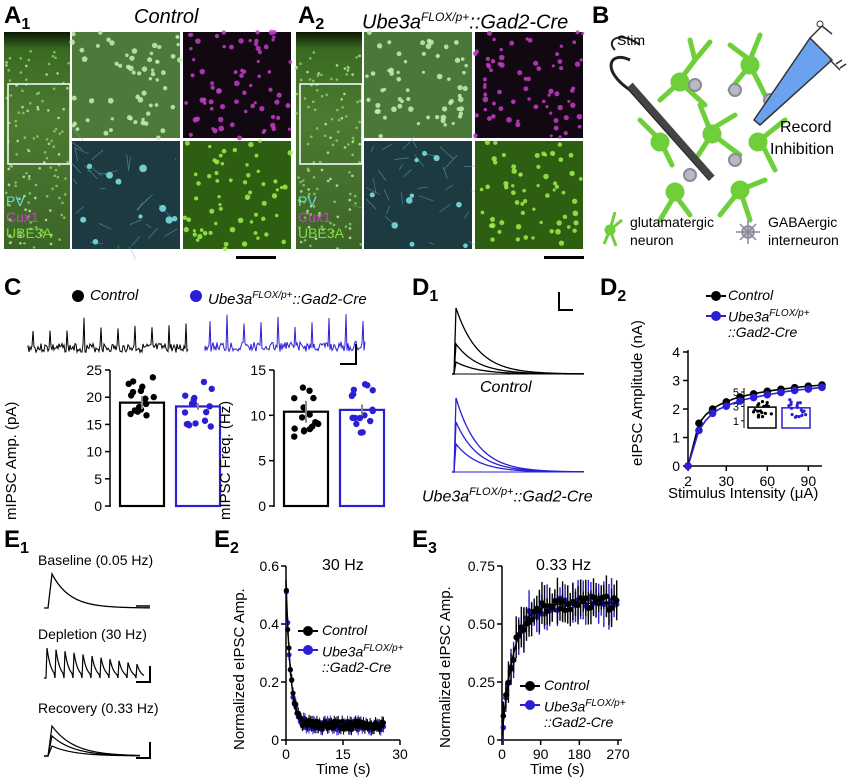 The width and height of the screenshot is (850, 782). Describe the element at coordinates (557, 769) in the screenshot. I see `xlabel-e3: Time (s)` at that location.